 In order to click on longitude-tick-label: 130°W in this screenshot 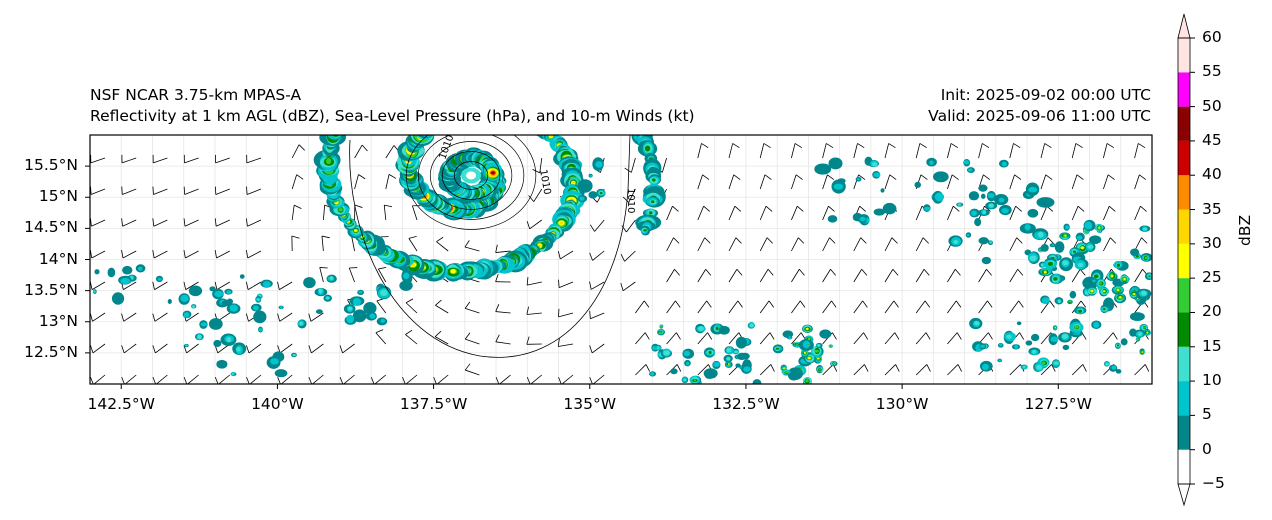, I will do `click(902, 404)`.